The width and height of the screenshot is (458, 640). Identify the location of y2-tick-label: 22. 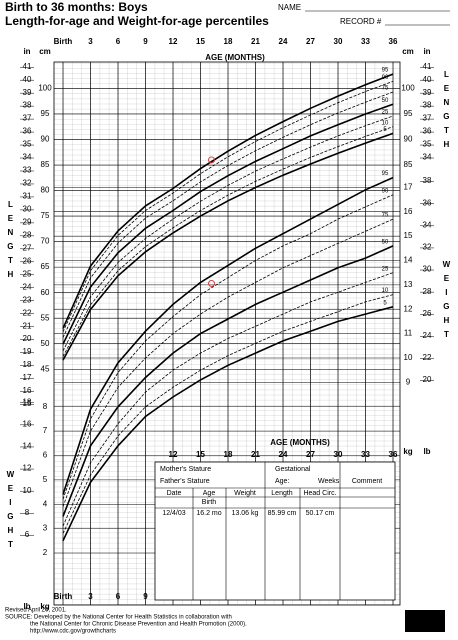
(27, 312).